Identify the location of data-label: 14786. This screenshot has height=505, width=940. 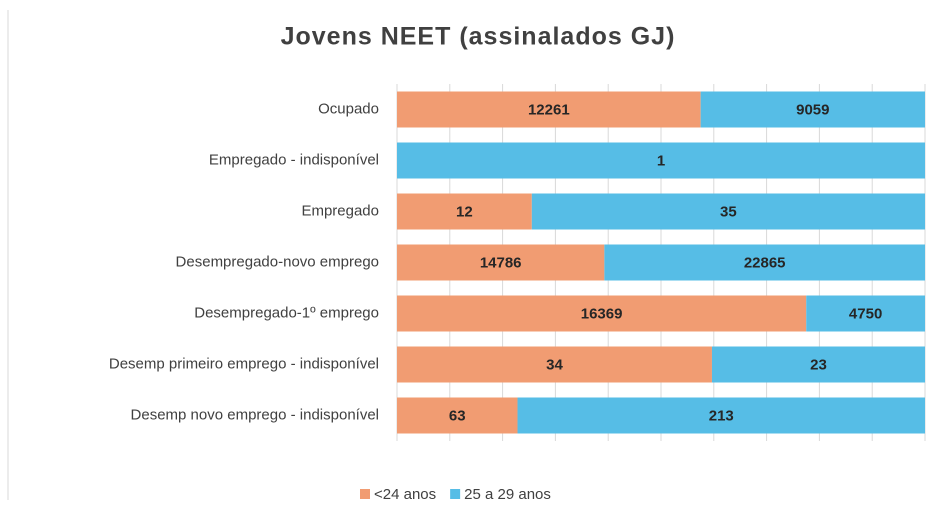
(501, 262).